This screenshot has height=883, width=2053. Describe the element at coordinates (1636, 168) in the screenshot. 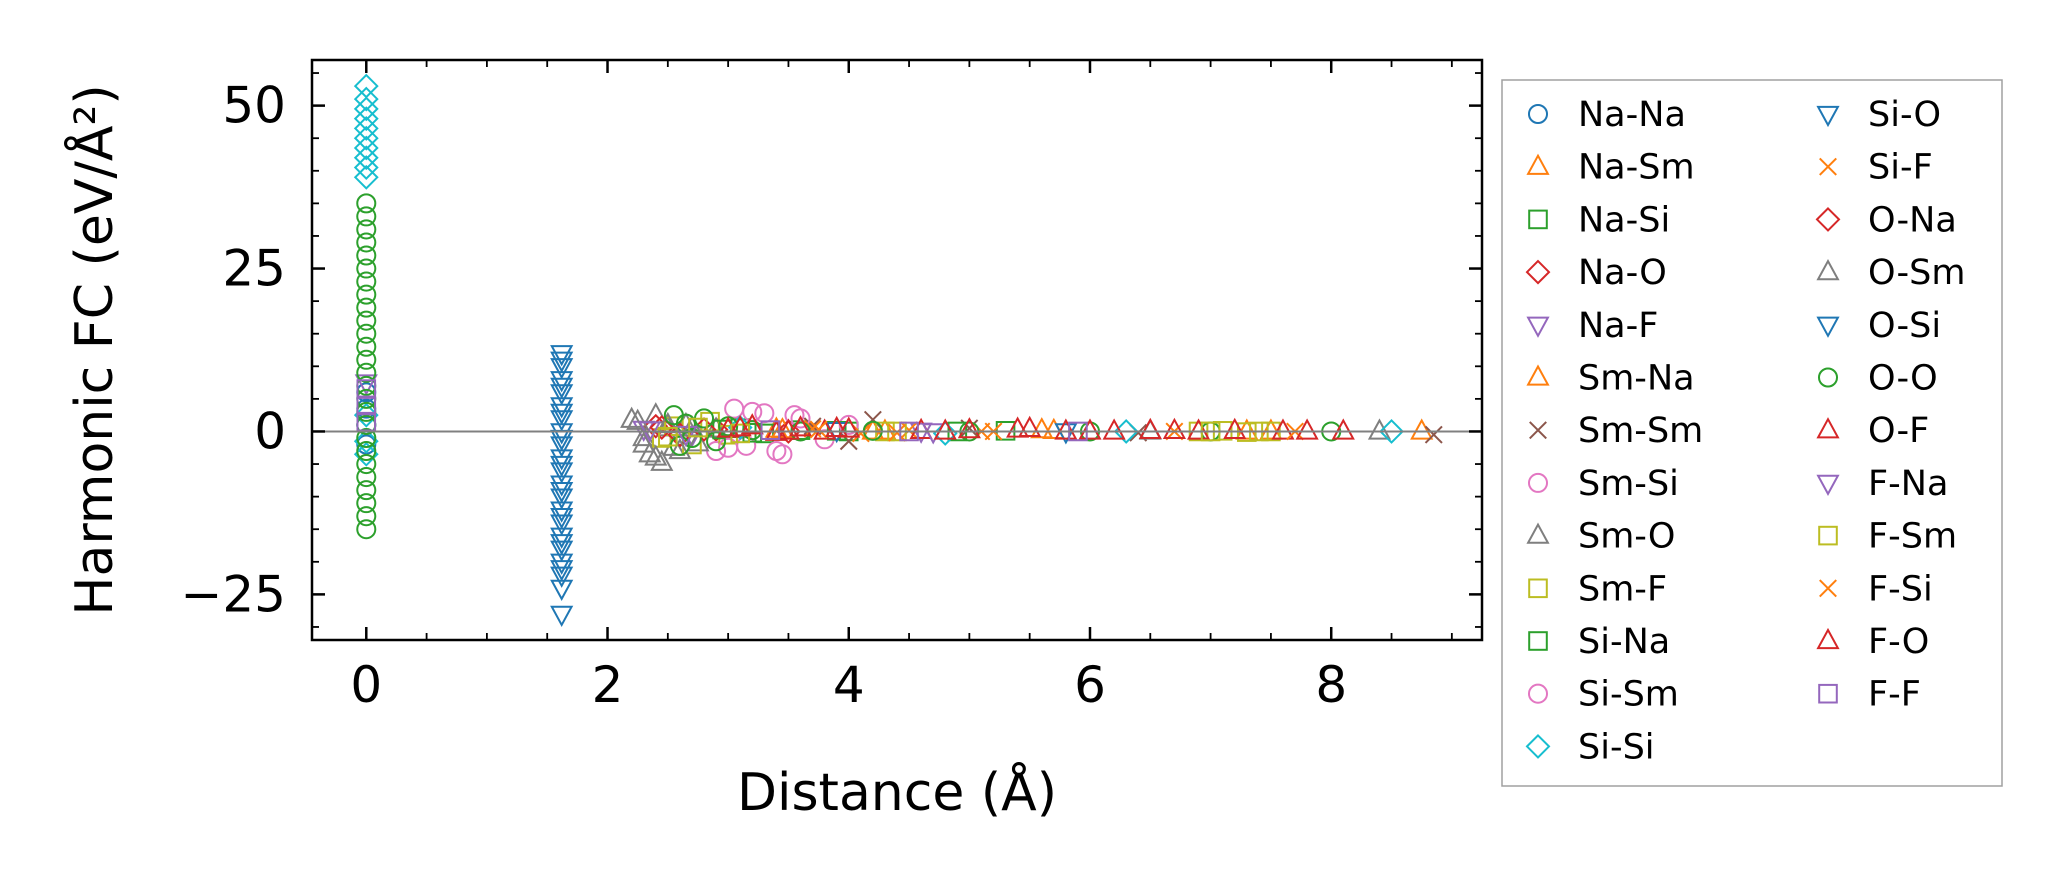

I see `legend-label: Na-Sm` at that location.